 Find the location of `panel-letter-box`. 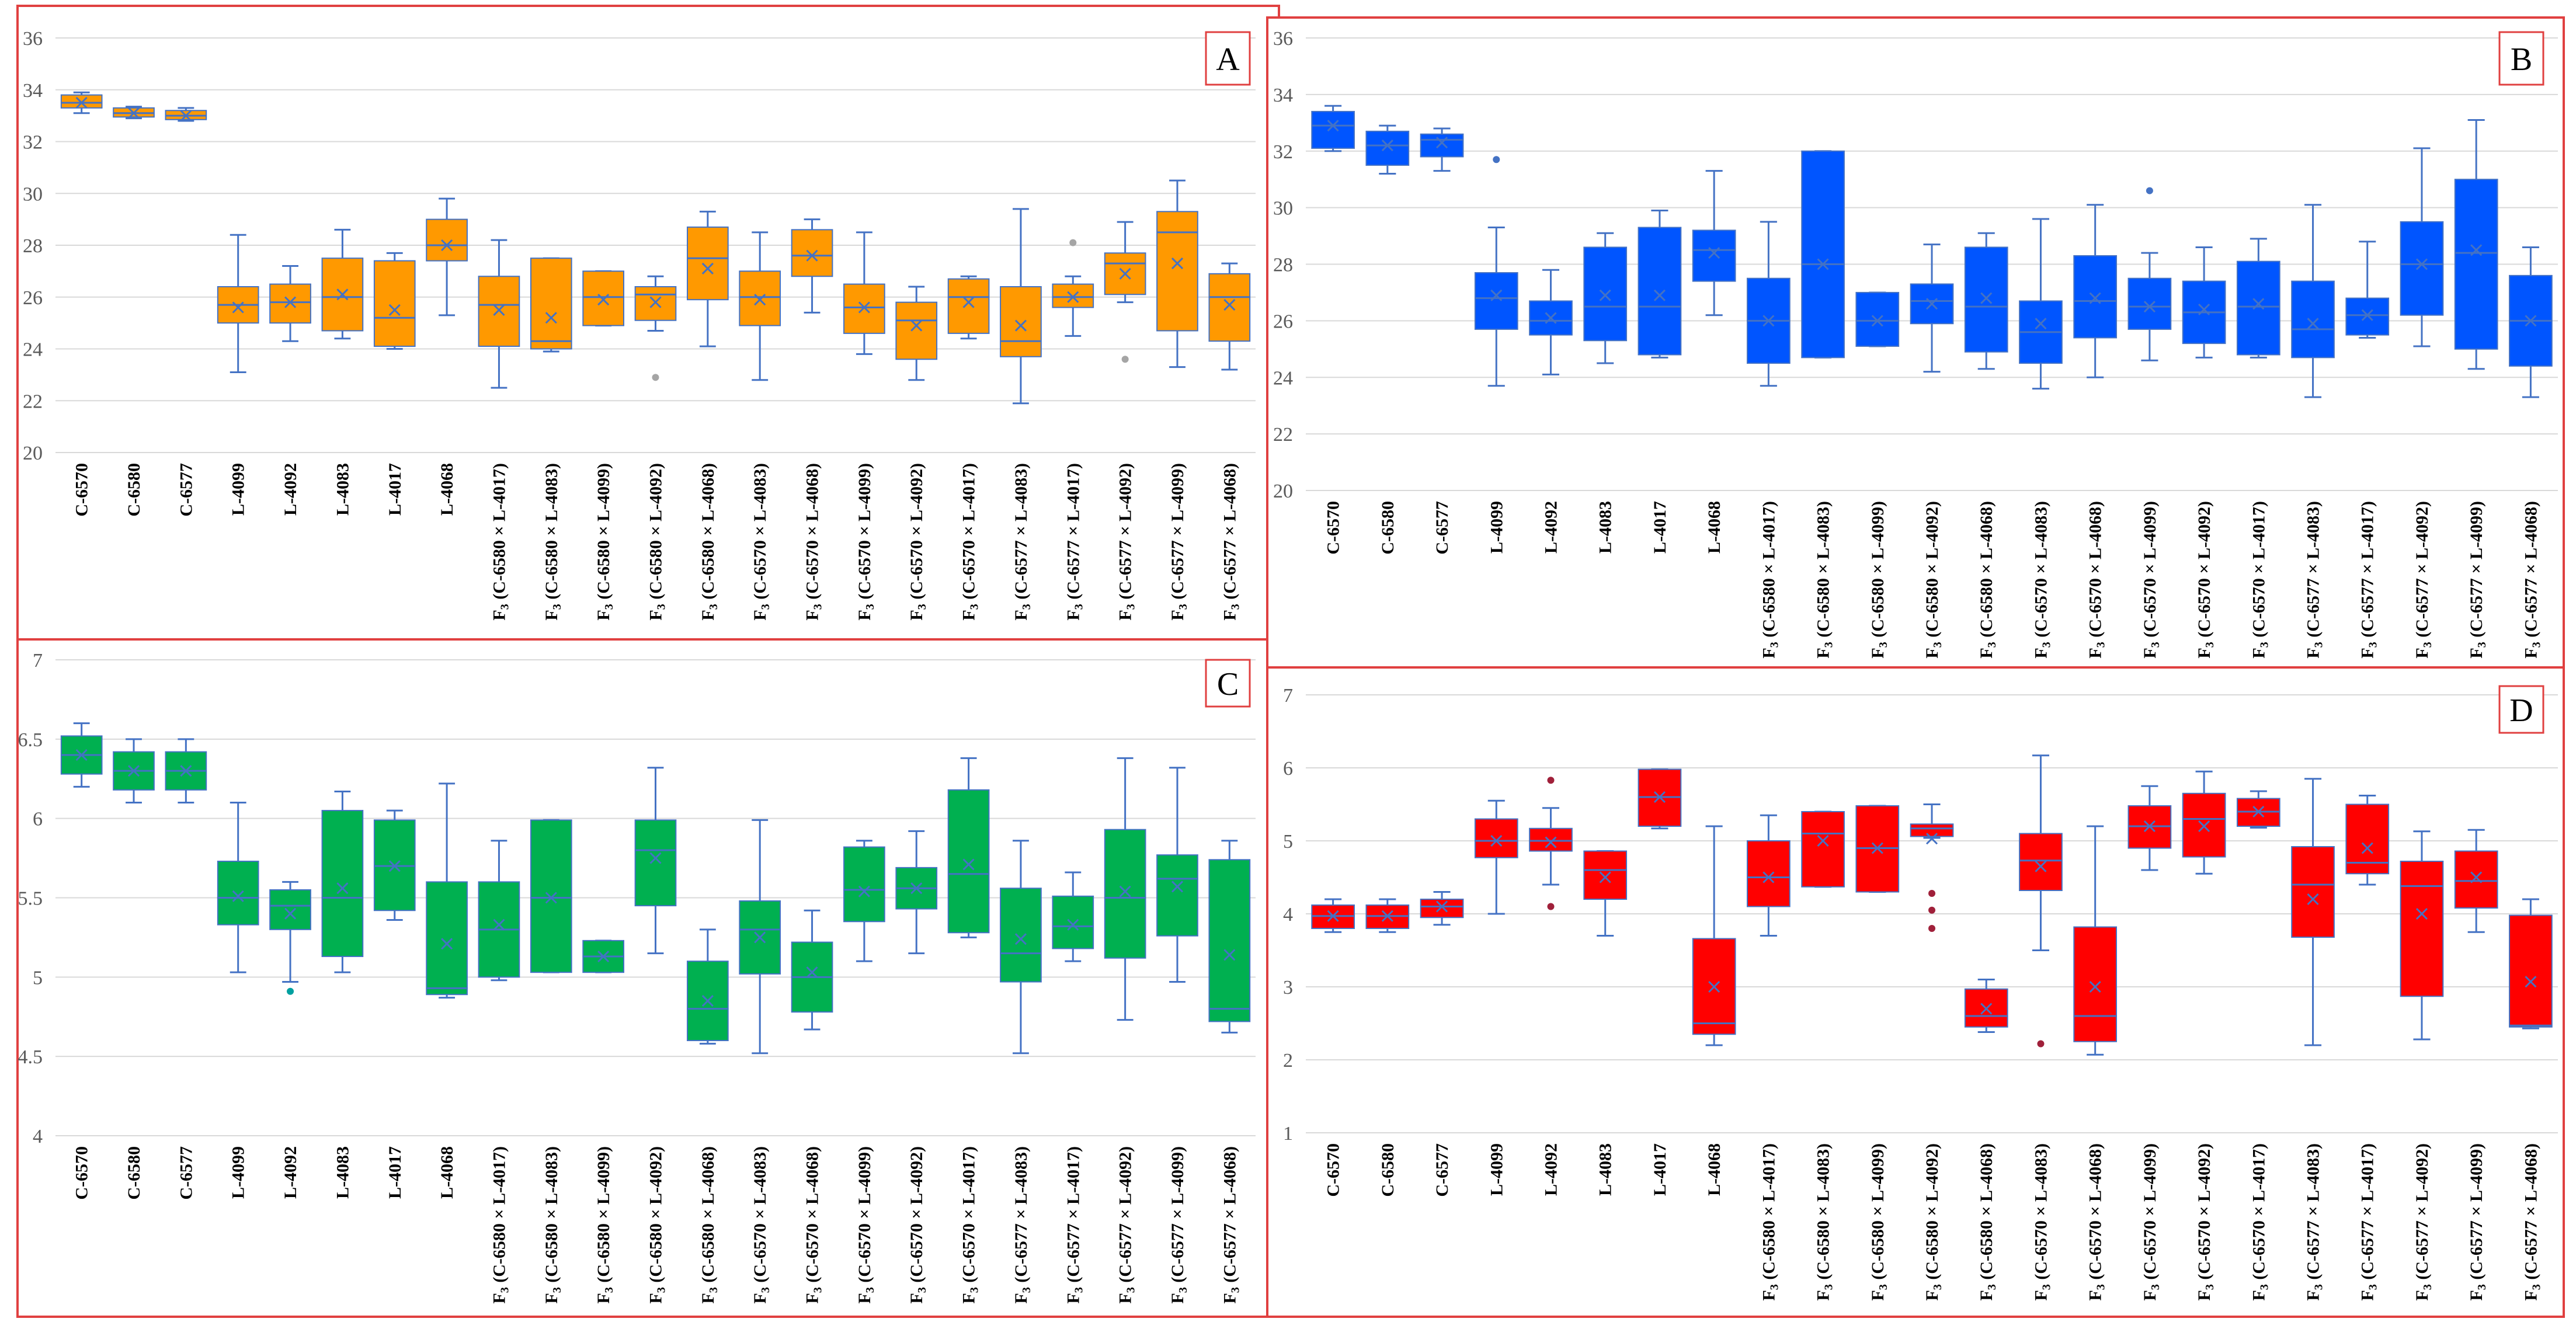

panel-letter-box is located at coordinates (2521, 709).